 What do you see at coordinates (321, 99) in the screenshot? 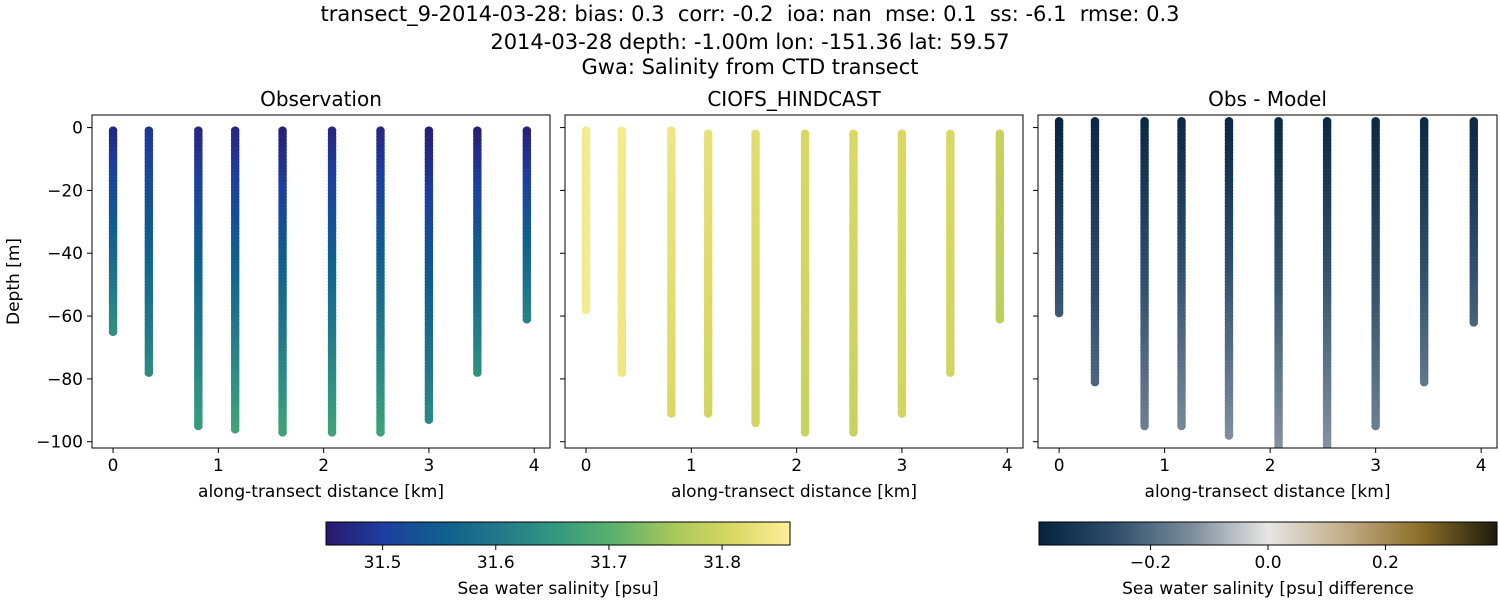
I see `panel-title: Observation` at bounding box center [321, 99].